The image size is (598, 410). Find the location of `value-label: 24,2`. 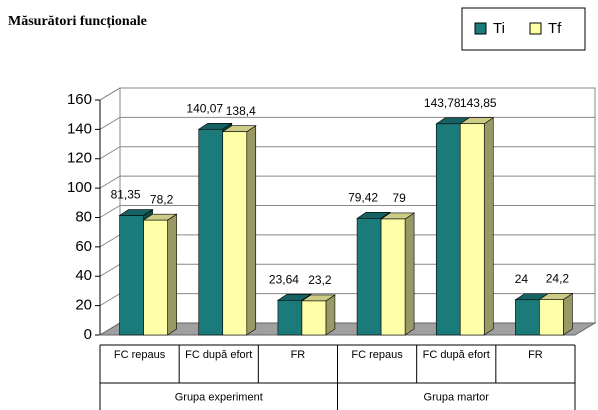

value-label: 24,2 is located at coordinates (558, 279).